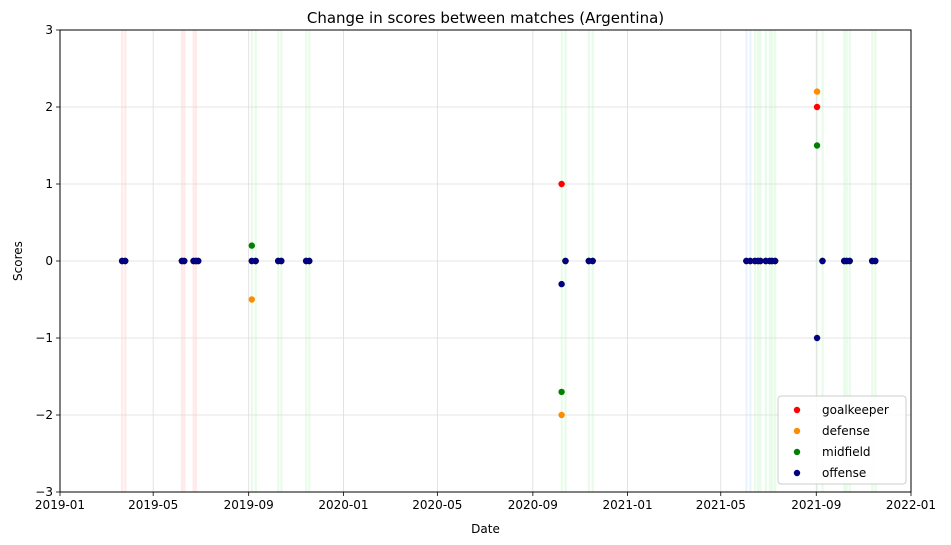 The image size is (951, 545). What do you see at coordinates (153, 505) in the screenshot?
I see `x-tick-label: 2019-05` at bounding box center [153, 505].